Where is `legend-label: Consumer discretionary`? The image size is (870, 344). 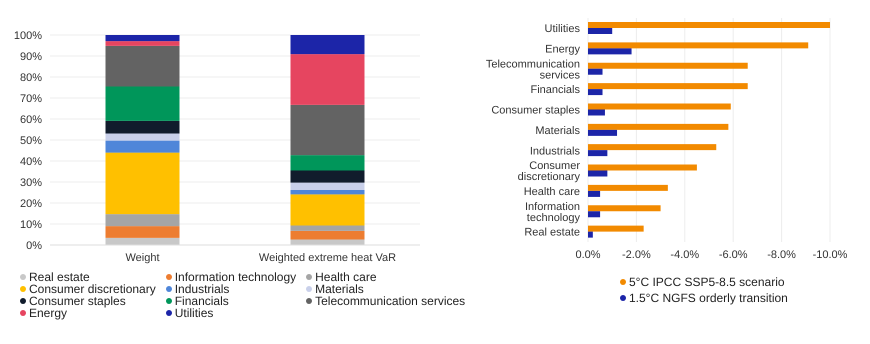 legend-label: Consumer discretionary is located at coordinates (92, 289).